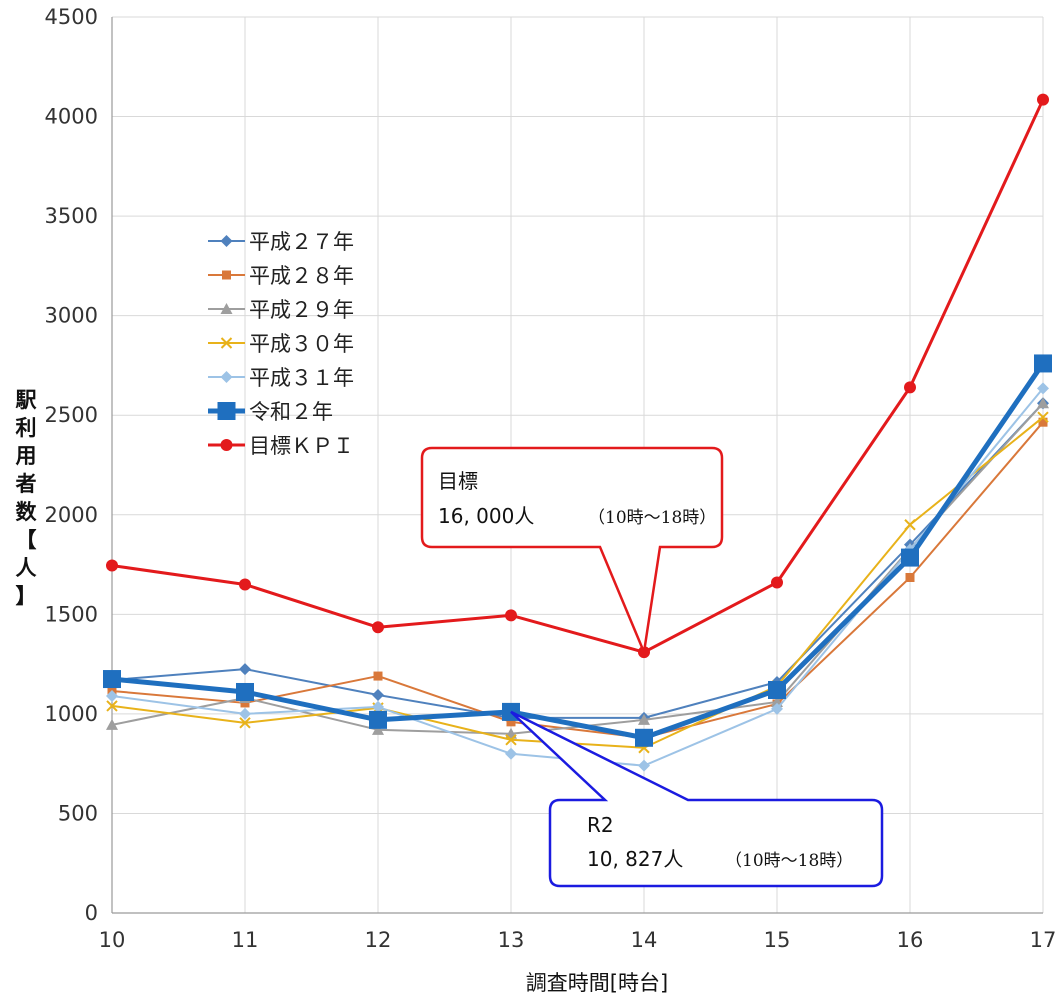 The width and height of the screenshot is (1063, 1005). What do you see at coordinates (301, 446) in the screenshot?
I see `legend-label: 目標ＫＰＩ` at bounding box center [301, 446].